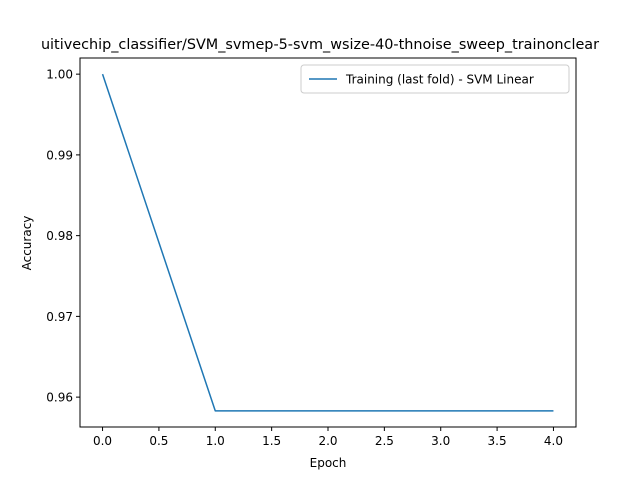  What do you see at coordinates (102, 441) in the screenshot?
I see `x-tick-label: 0.0` at bounding box center [102, 441].